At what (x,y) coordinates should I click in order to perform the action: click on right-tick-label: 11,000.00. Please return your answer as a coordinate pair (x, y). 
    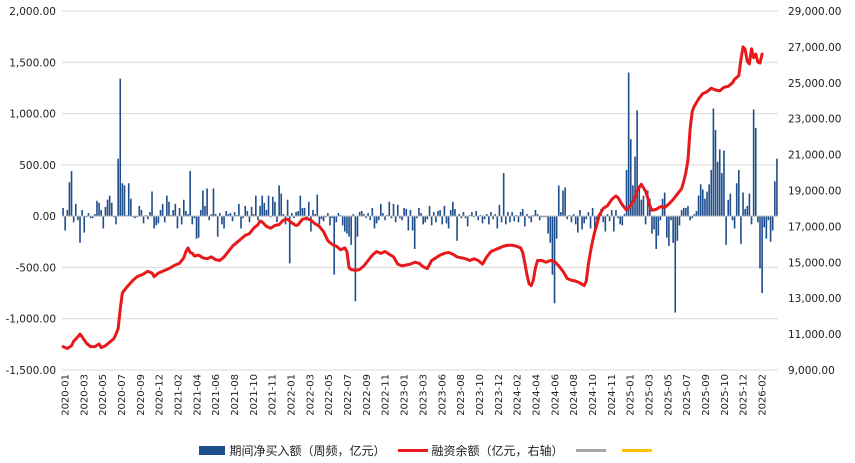
    Looking at the image, I should click on (814, 335).